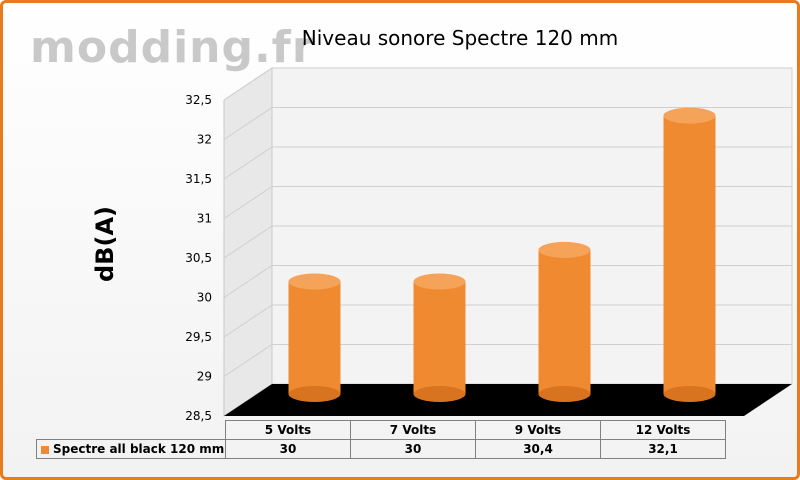  Describe the element at coordinates (198, 258) in the screenshot. I see `y-tick-label: 30,5` at that location.